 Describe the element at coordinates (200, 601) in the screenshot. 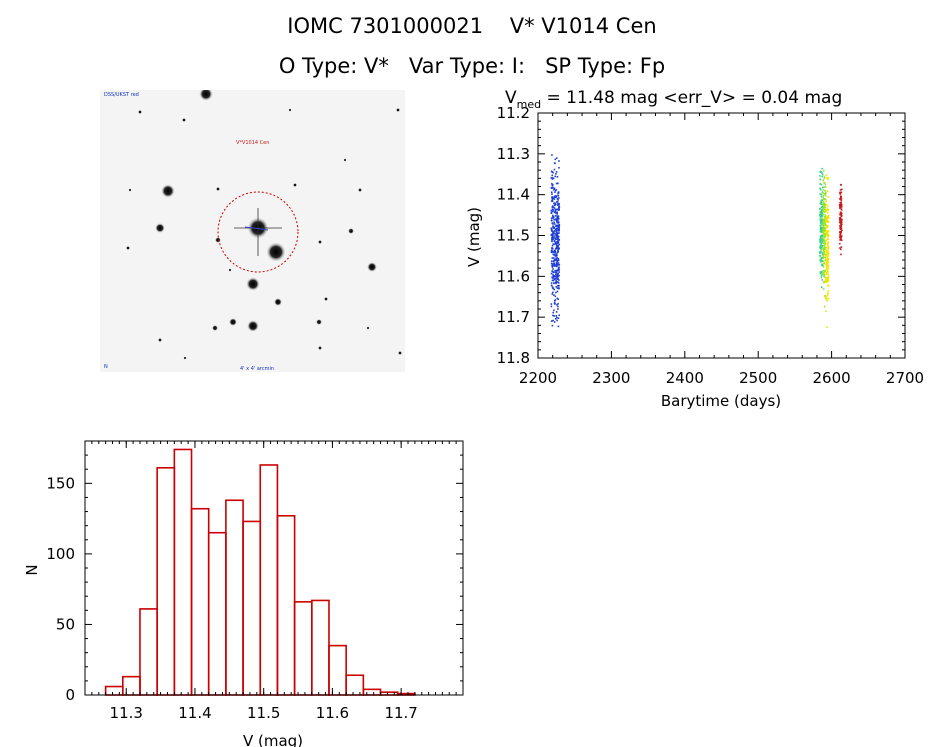

I see `histogram-bar` at that location.